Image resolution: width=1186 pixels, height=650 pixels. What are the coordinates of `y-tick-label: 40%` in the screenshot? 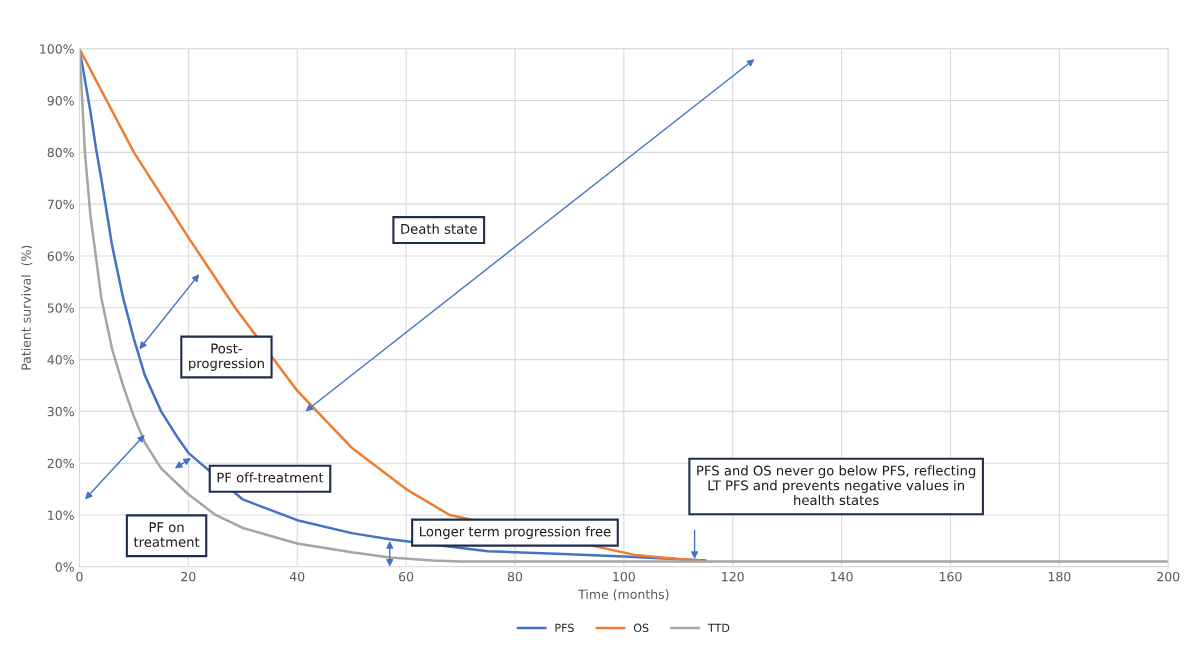 It's located at (60, 360).